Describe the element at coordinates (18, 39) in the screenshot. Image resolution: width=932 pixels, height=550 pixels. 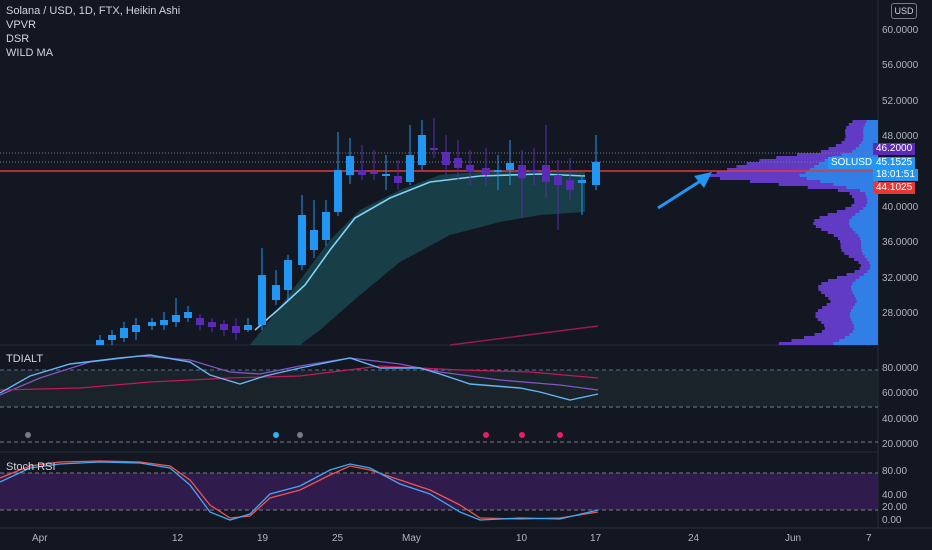
I see `legend-dsr: DSR` at that location.